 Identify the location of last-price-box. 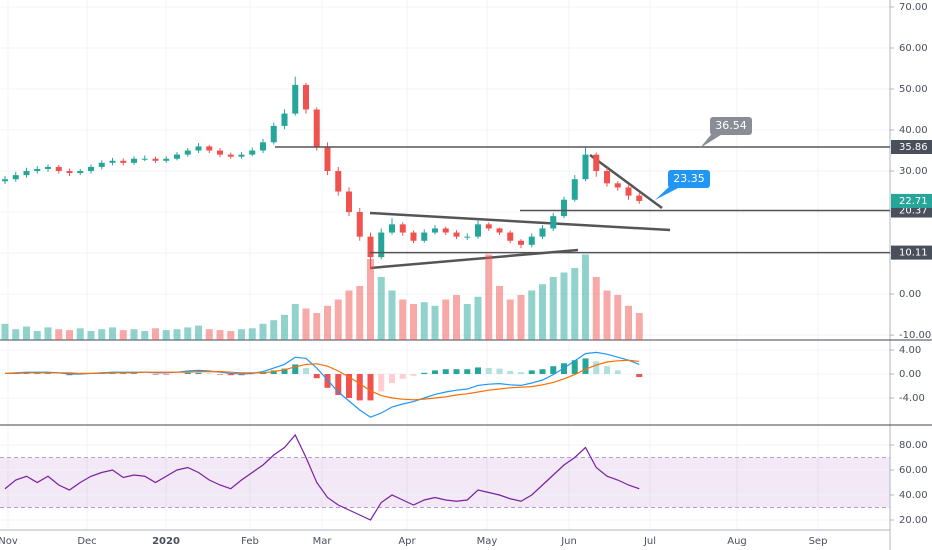
(911, 200).